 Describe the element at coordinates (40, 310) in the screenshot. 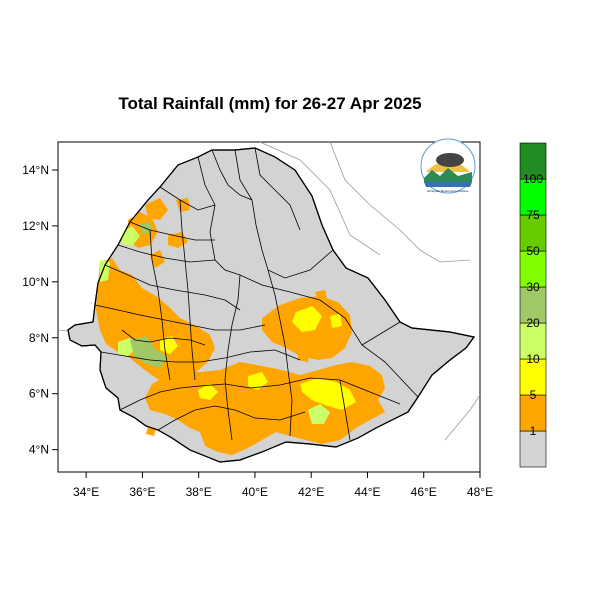

I see `y-axis: 4°N 6°N 8°N 10°N 12°N 14°N` at that location.